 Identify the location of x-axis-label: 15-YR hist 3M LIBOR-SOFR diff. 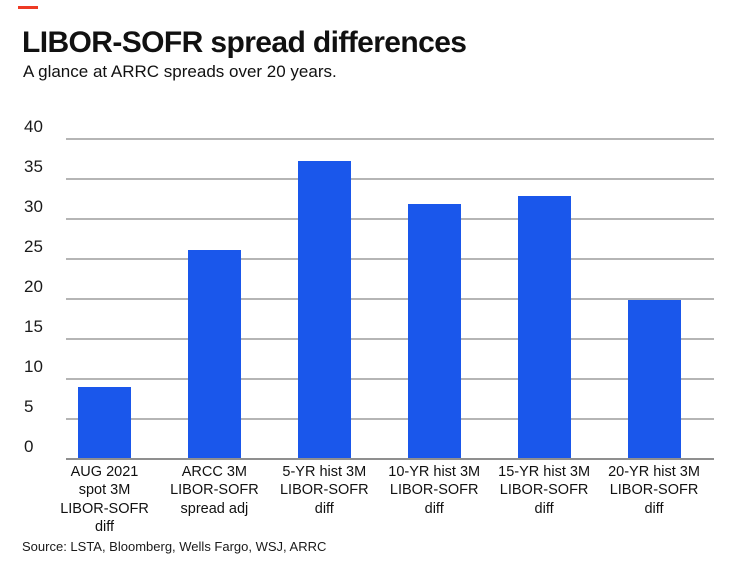
(544, 490).